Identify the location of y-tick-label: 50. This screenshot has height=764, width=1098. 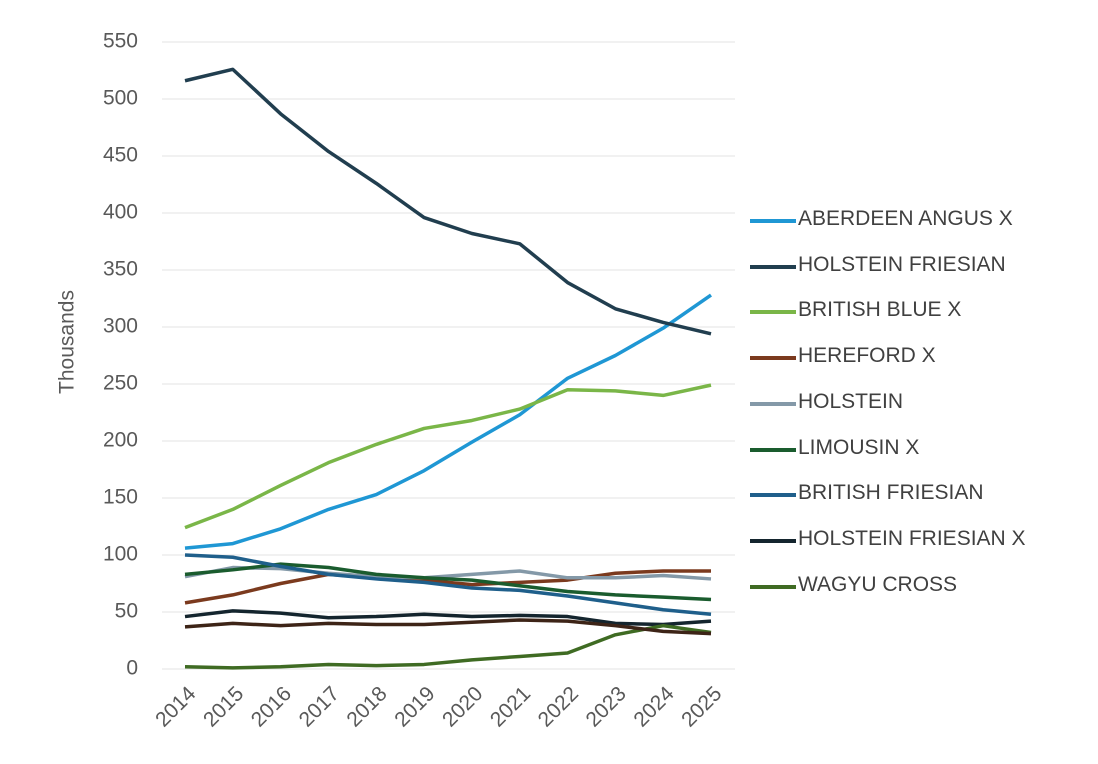
(126, 611).